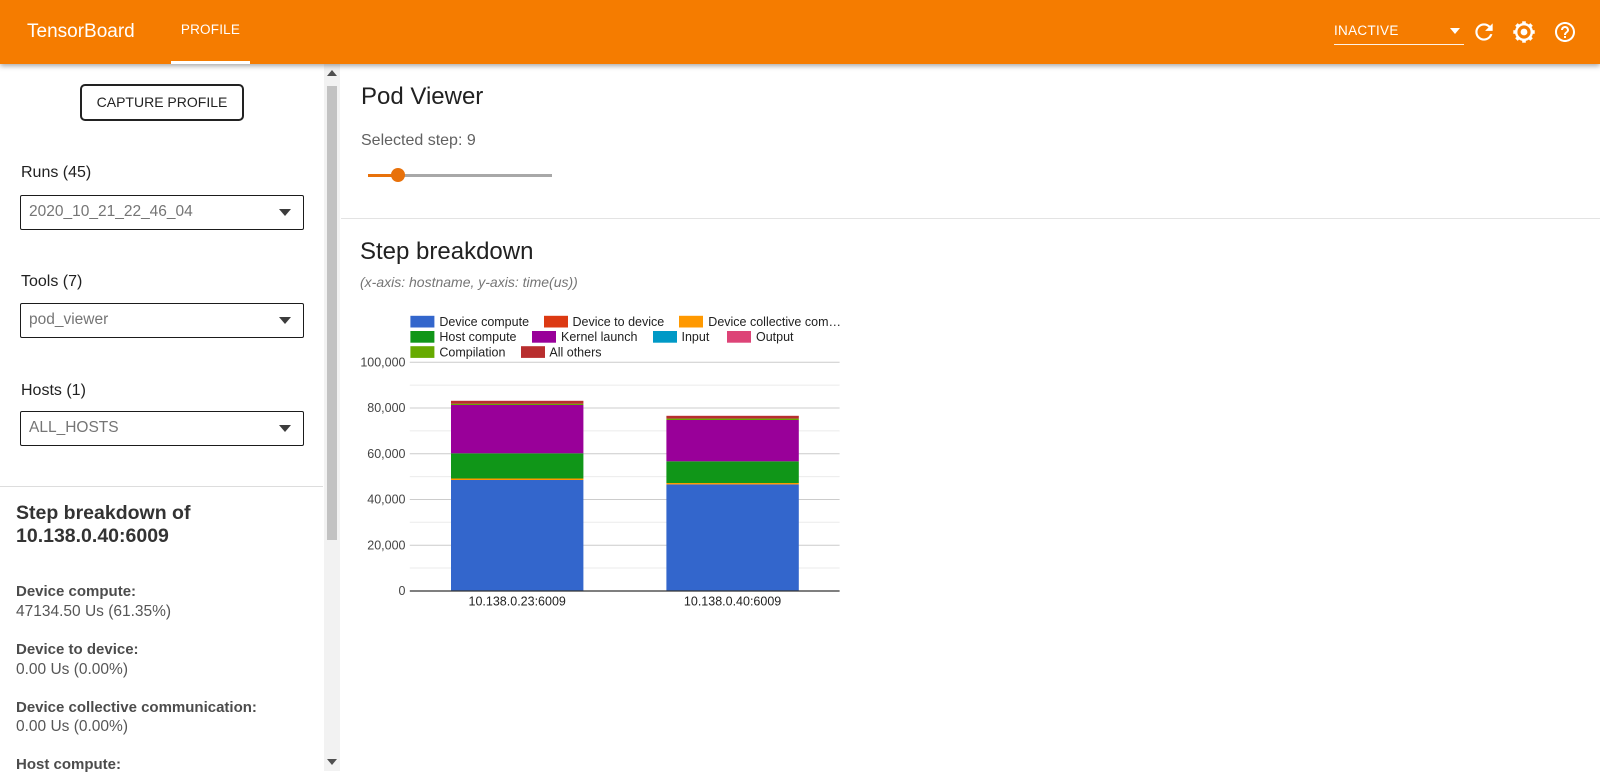 Image resolution: width=1600 pixels, height=774 pixels. What do you see at coordinates (386, 545) in the screenshot?
I see `svg-text: 20,000` at bounding box center [386, 545].